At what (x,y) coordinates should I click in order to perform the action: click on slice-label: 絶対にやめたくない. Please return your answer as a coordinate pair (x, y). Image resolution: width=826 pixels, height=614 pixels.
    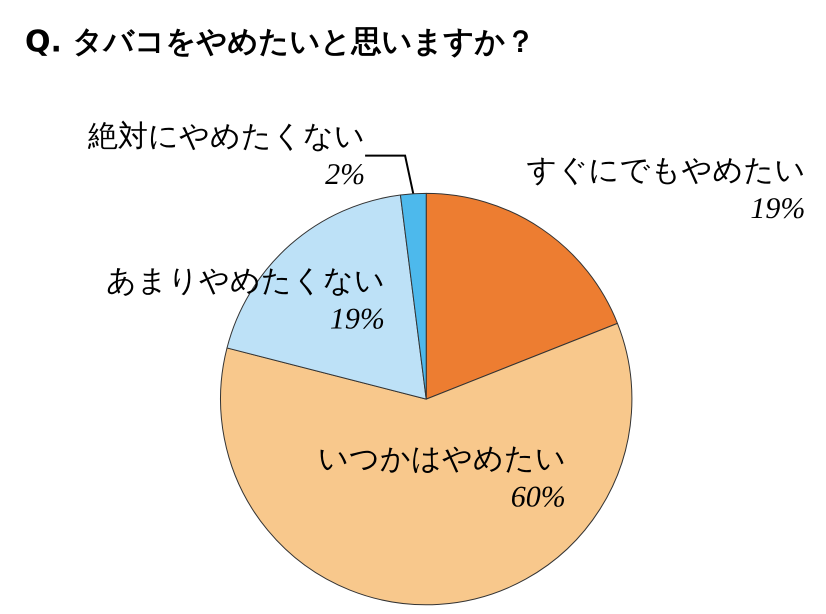
    Looking at the image, I should click on (226, 136).